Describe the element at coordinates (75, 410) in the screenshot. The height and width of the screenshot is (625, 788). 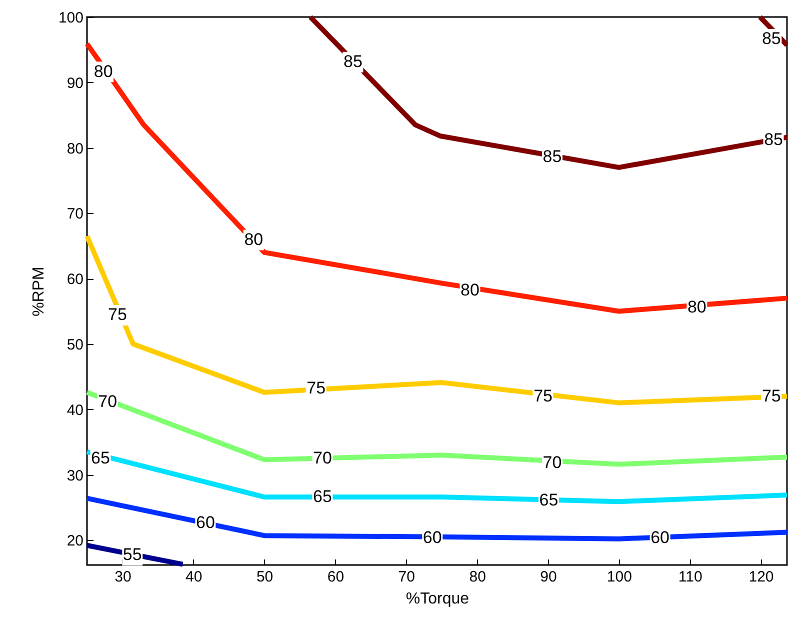
I see `y-tick-label: 40` at that location.